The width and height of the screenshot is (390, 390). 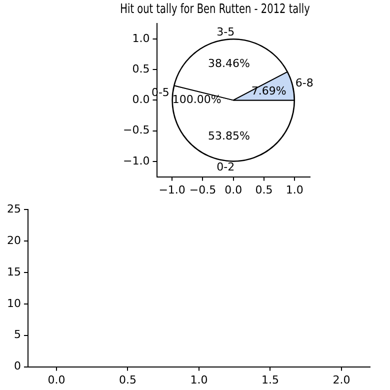 What do you see at coordinates (141, 38) in the screenshot?
I see `y-tick-label: 1.0` at bounding box center [141, 38].